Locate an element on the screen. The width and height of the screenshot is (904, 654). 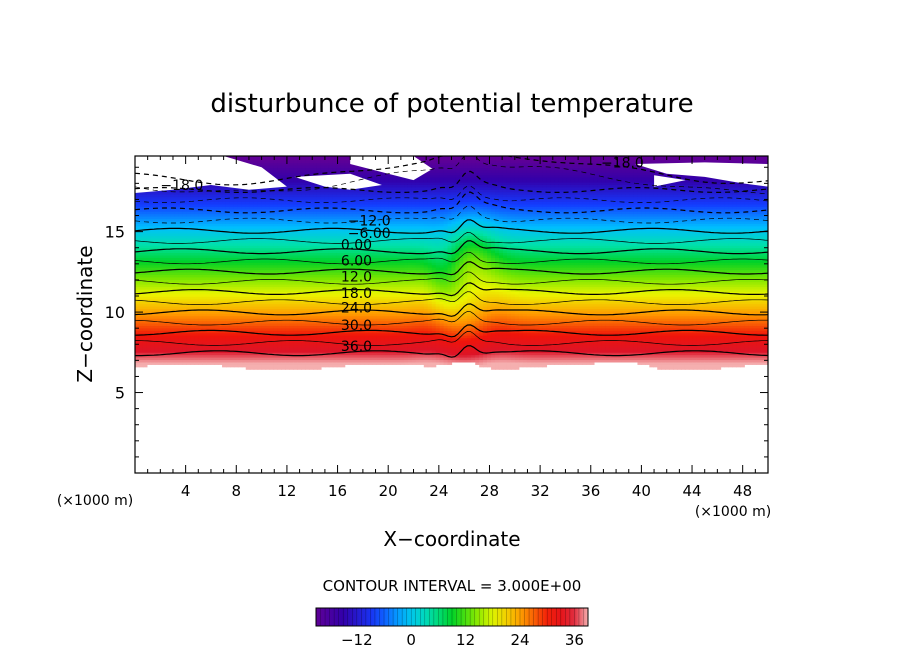
chart-title: disturbunce of potential temperature is located at coordinates (451, 104).